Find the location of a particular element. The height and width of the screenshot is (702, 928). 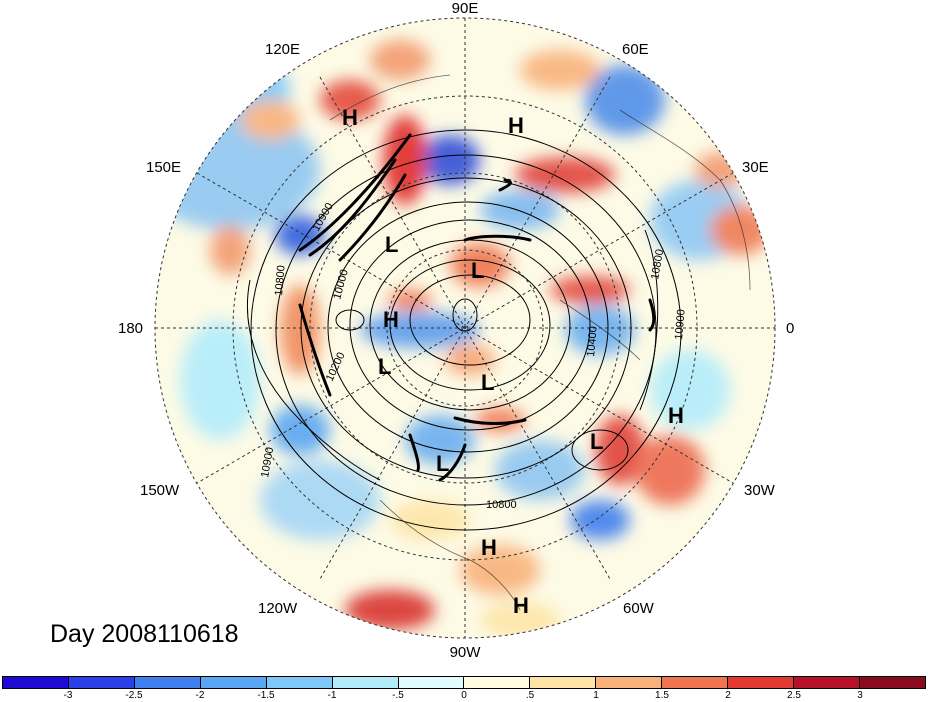

lon-label-180: 180 is located at coordinates (131, 328).